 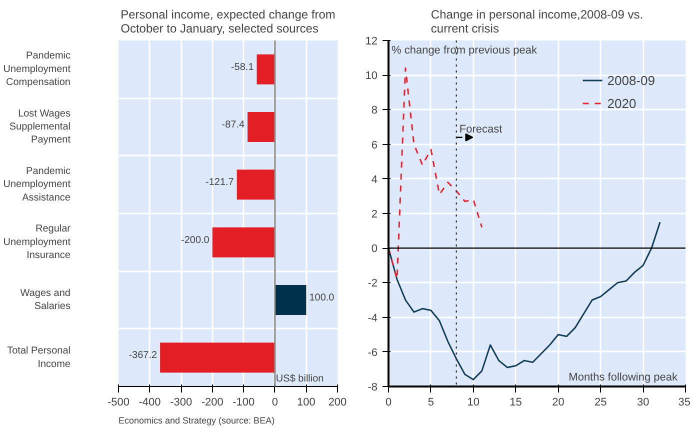 What do you see at coordinates (234, 125) in the screenshot?
I see `data-label: -87.4` at bounding box center [234, 125].